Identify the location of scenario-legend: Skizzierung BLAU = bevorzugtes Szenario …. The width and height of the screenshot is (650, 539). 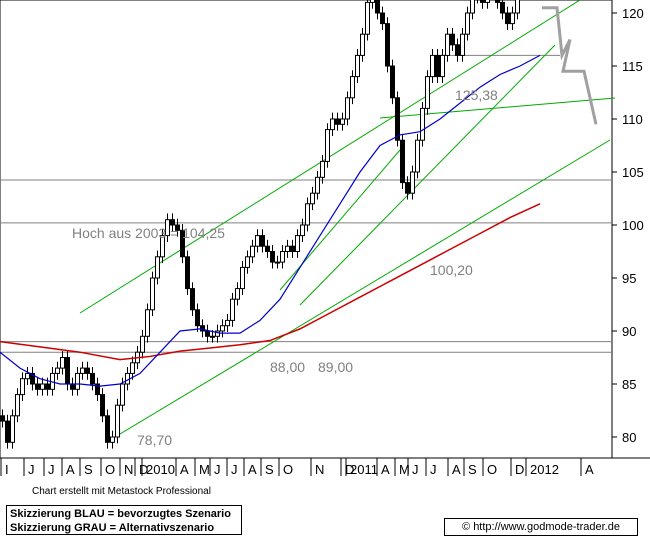
(124, 520).